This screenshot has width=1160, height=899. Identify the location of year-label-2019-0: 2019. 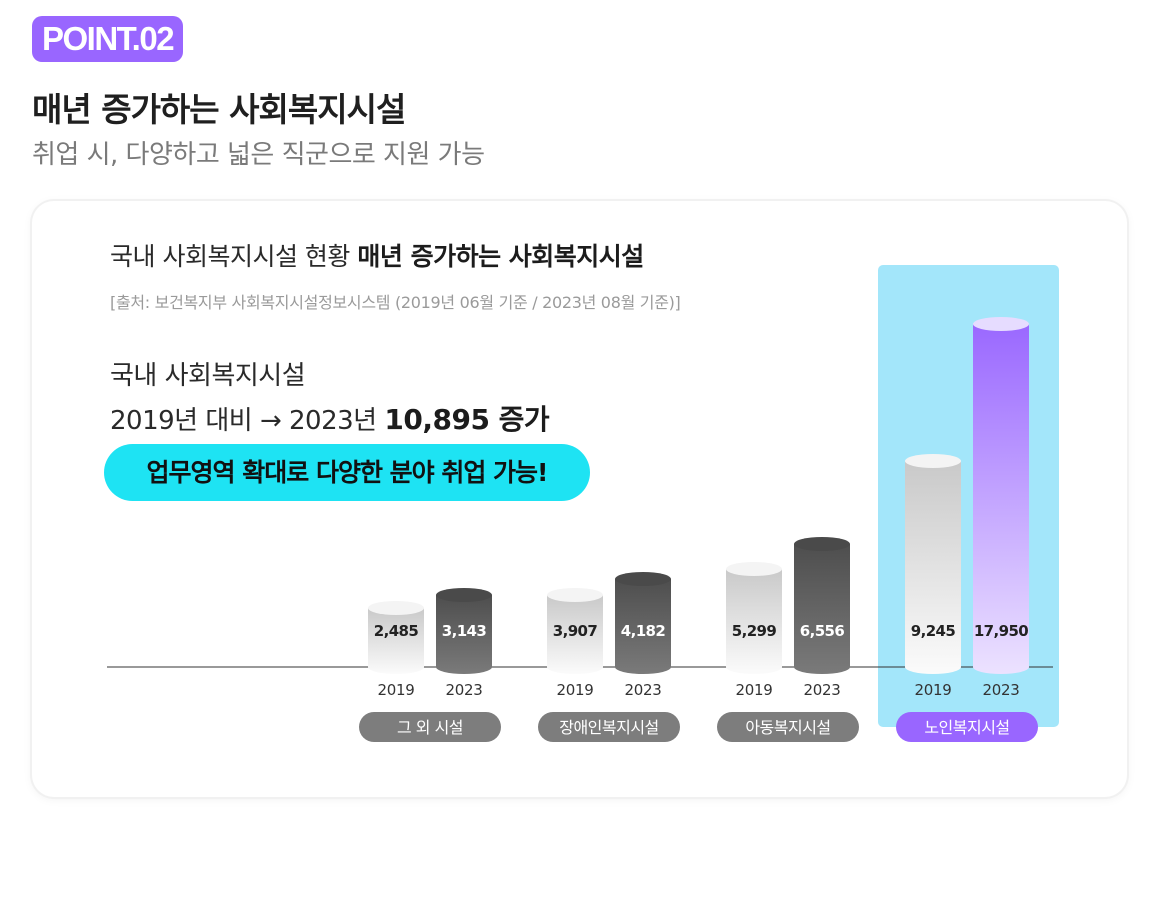
(396, 690).